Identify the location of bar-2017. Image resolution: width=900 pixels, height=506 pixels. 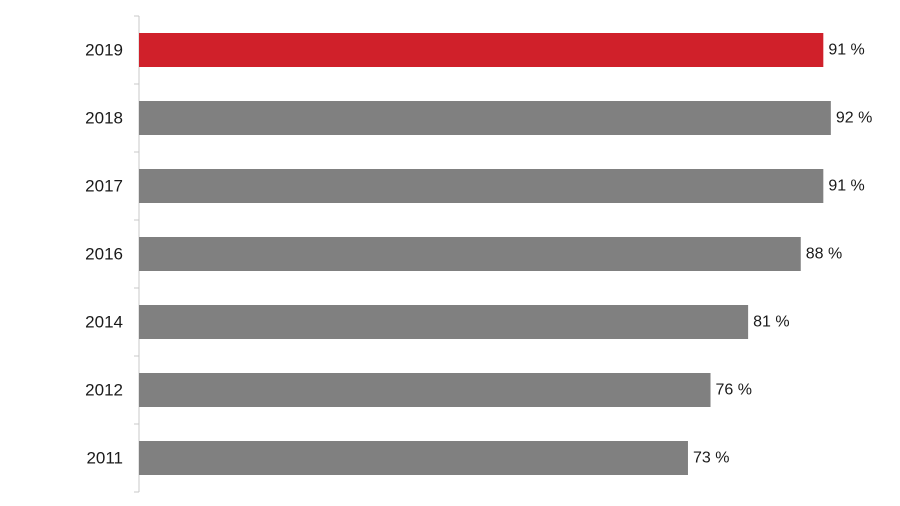
(481, 186).